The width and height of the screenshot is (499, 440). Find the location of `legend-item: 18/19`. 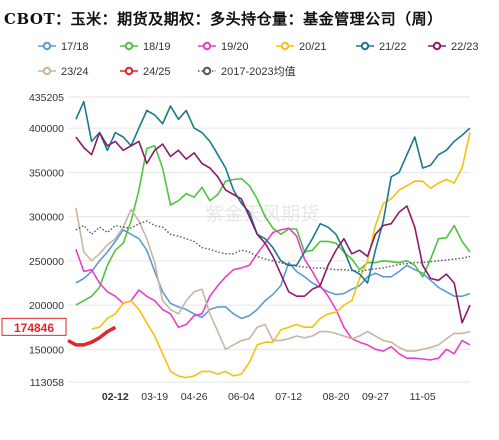

legend-item: 18/19 is located at coordinates (145, 47).